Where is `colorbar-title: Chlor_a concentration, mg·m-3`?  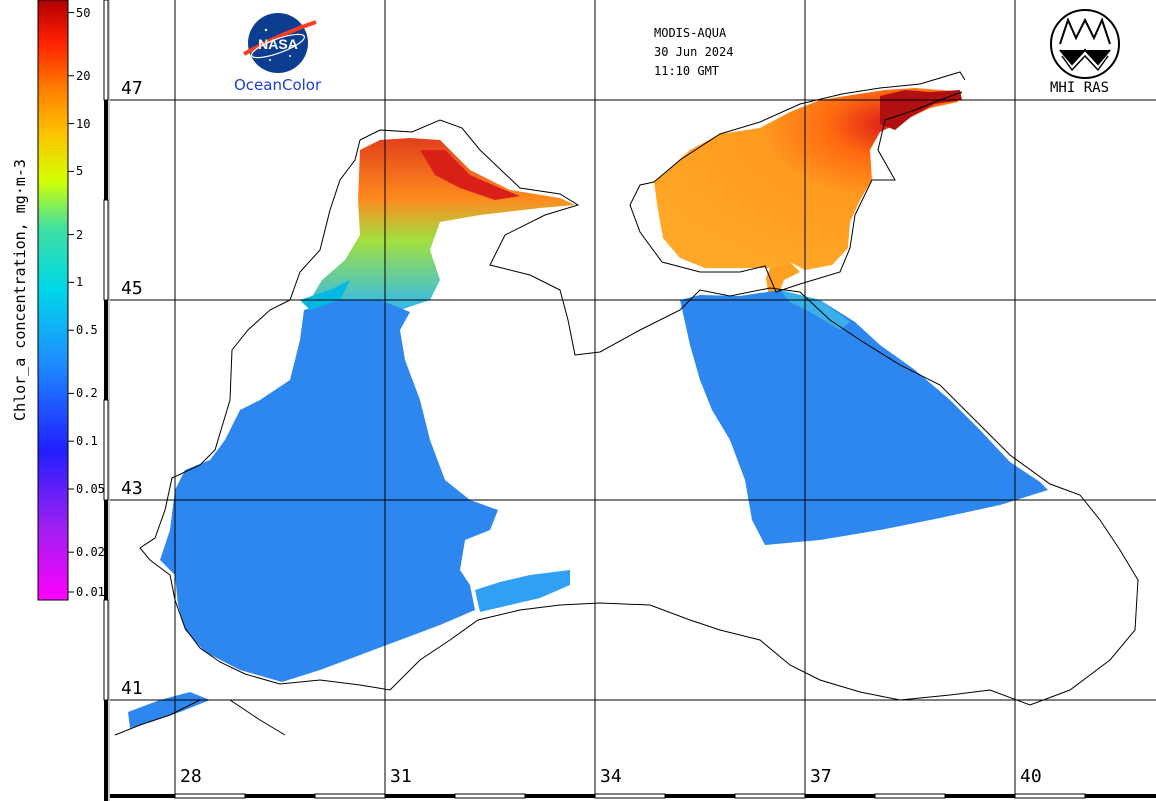
colorbar-title: Chlor_a concentration, mg·m-3 is located at coordinates (20, 290).